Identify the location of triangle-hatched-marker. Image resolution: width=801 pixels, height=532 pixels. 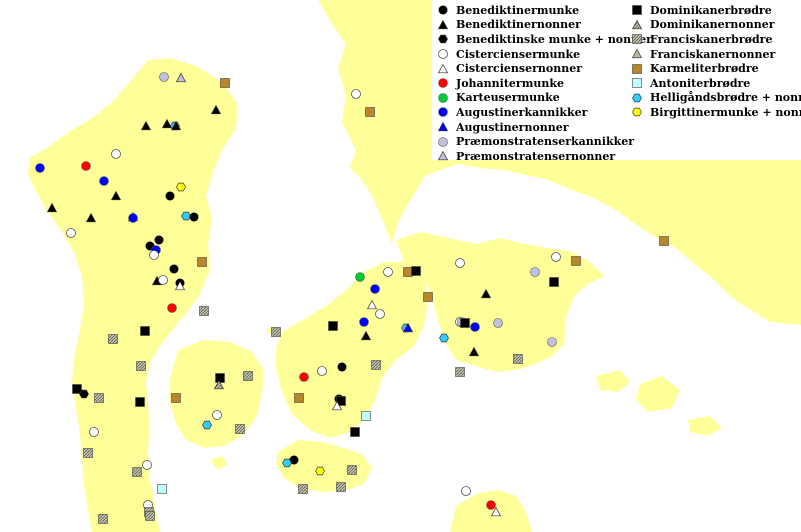
(219, 384).